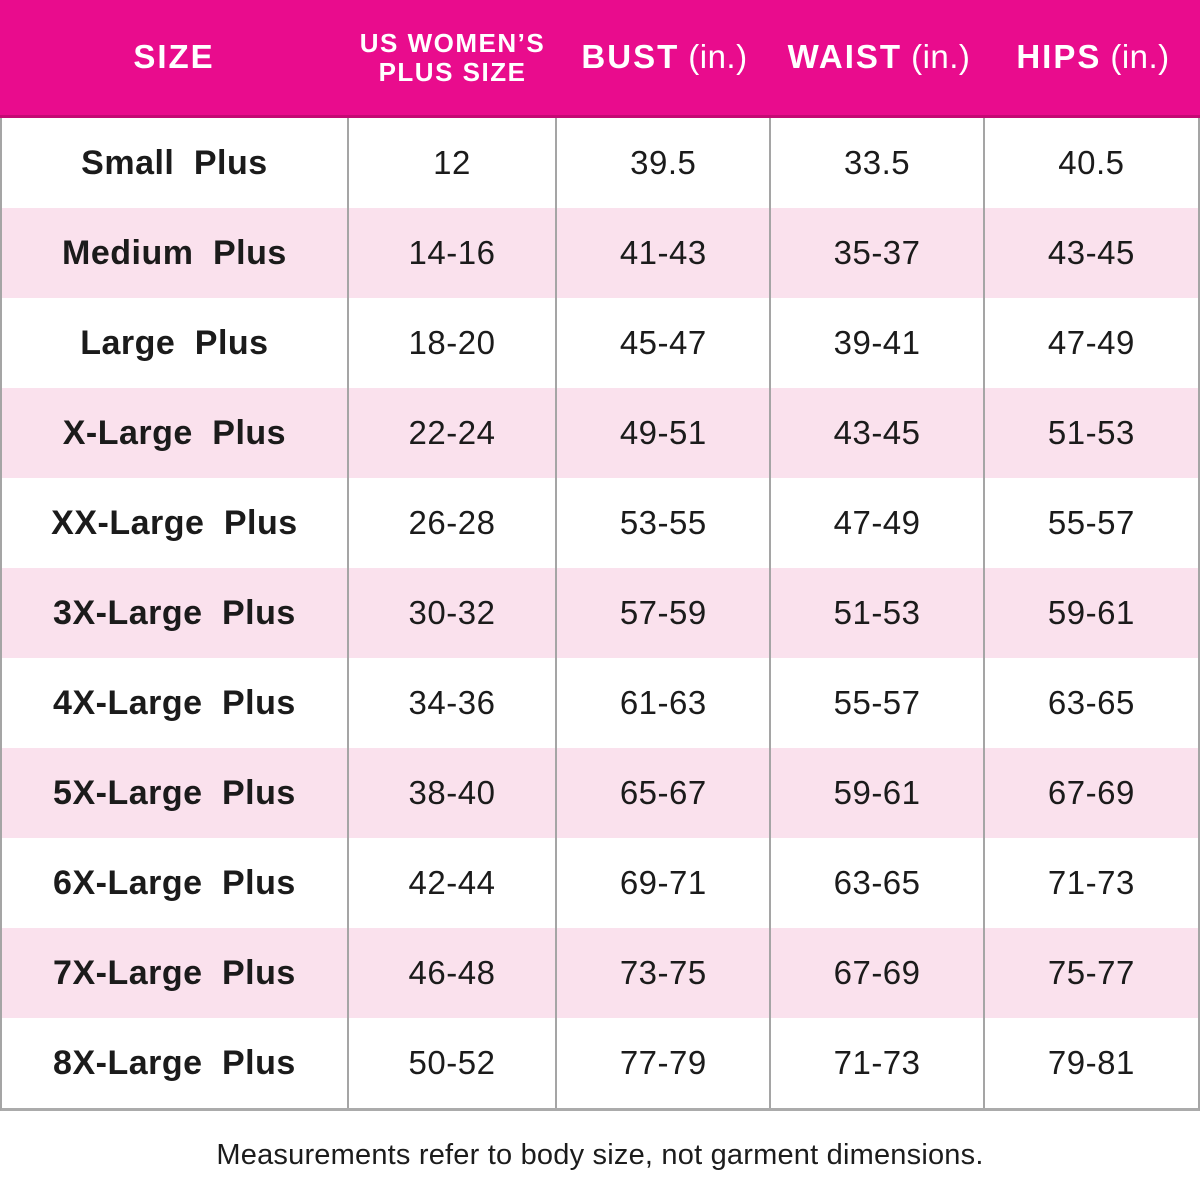  Describe the element at coordinates (630, 57) in the screenshot. I see `header-bust-label: BUST` at that location.